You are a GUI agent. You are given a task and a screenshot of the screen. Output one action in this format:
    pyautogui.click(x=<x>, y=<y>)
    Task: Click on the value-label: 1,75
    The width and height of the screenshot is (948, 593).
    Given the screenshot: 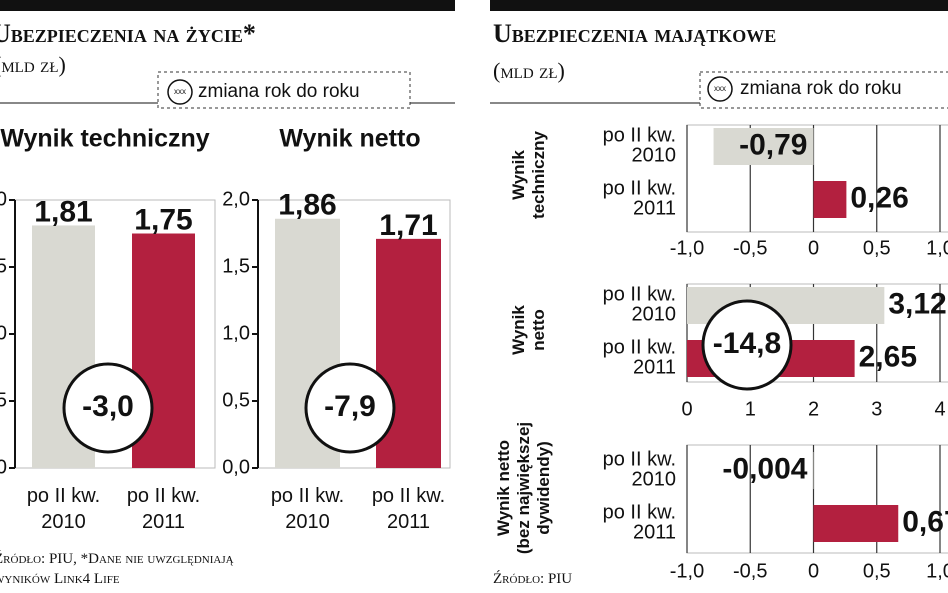 What is the action you would take?
    pyautogui.click(x=163, y=219)
    